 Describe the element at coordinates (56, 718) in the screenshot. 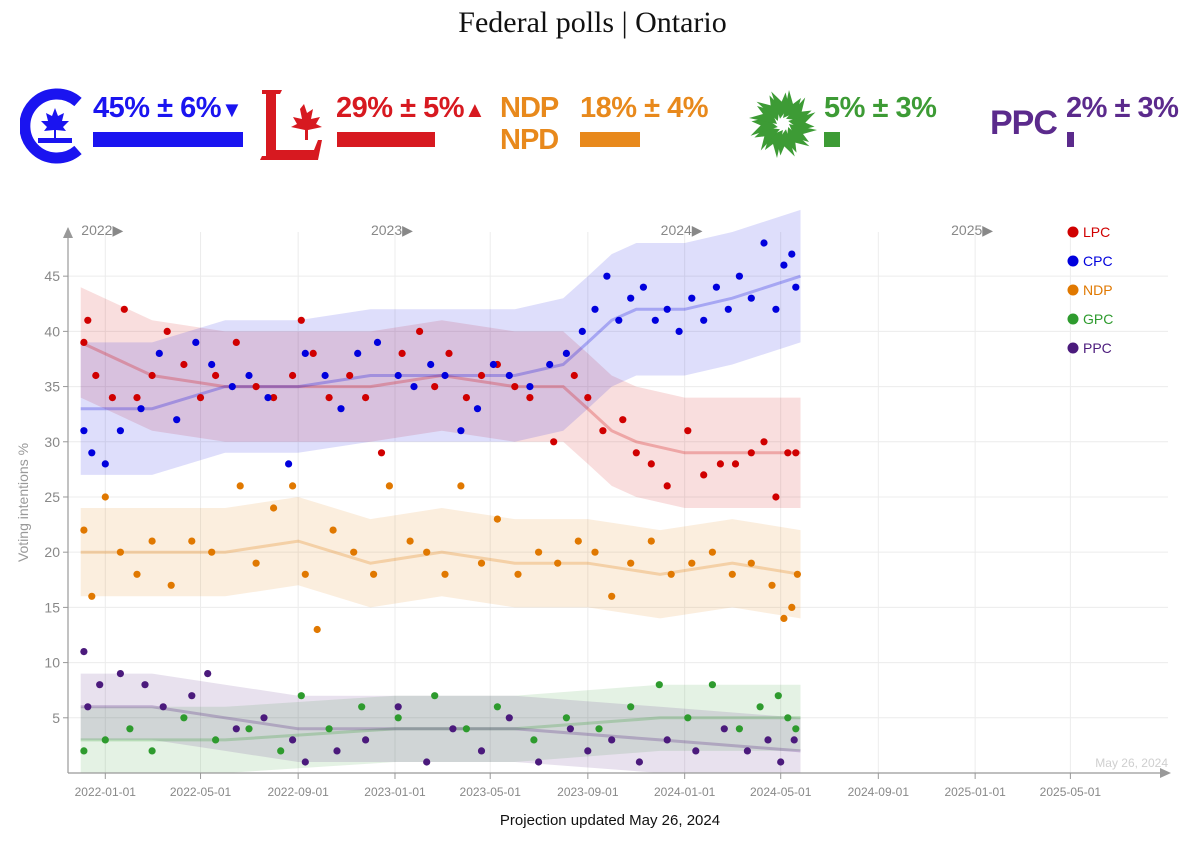

I see `y-tick-label: 5` at that location.